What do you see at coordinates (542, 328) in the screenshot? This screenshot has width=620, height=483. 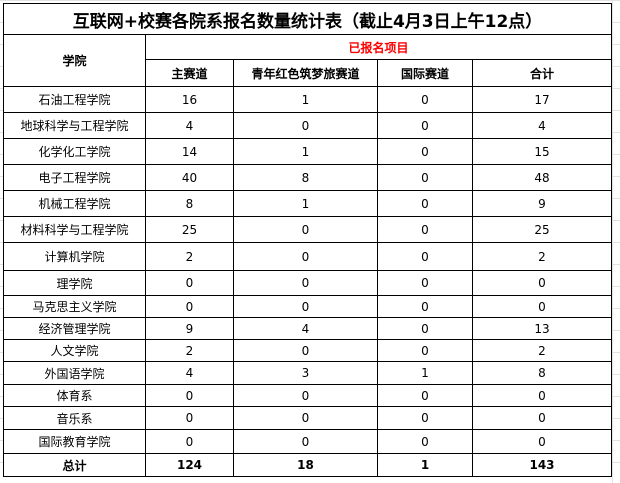 I see `value-cell: 13` at bounding box center [542, 328].